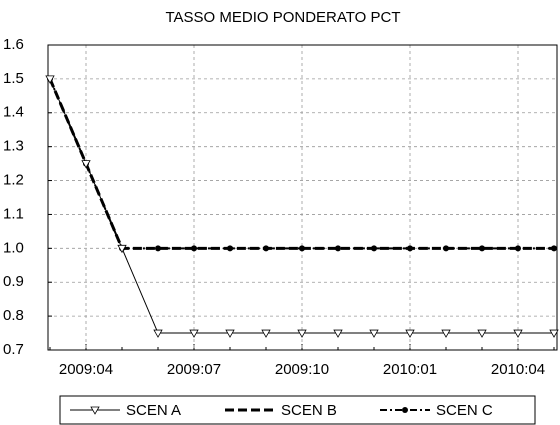 The image size is (560, 425). What do you see at coordinates (13, 78) in the screenshot?
I see `y-tick-label: 1.5` at bounding box center [13, 78].